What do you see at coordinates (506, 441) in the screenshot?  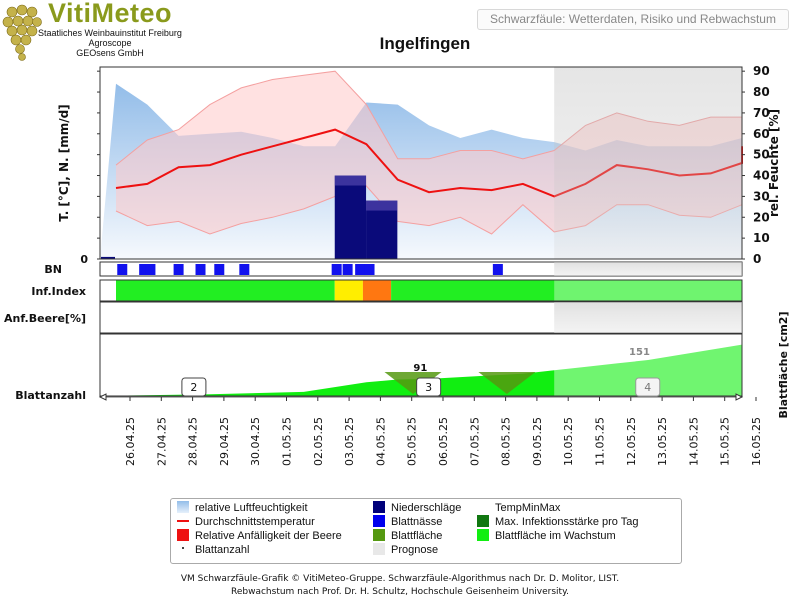 I see `x-tick-label: 08.05.25` at bounding box center [506, 441].